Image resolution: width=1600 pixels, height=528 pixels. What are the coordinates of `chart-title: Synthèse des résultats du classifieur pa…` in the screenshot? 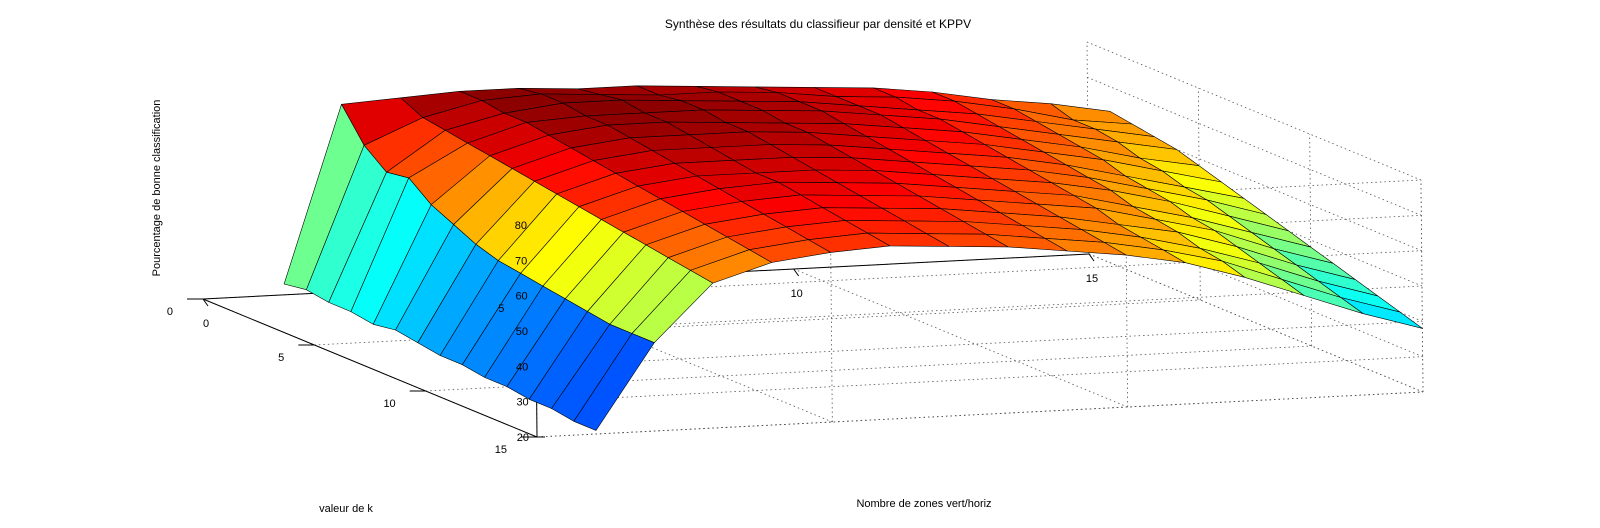 It's located at (818, 24).